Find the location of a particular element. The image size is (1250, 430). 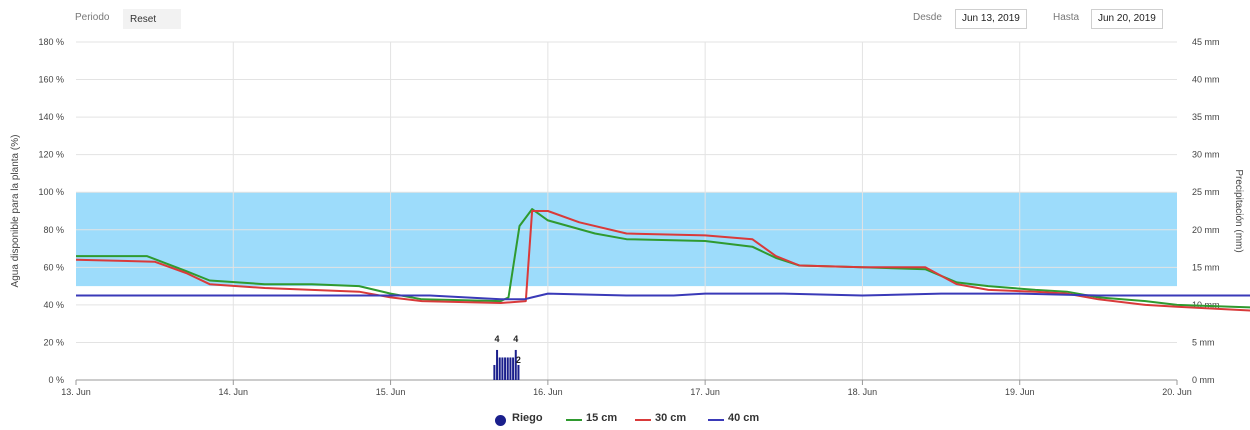

legend: Riego 15 cm 30 cm 40 cm is located at coordinates (625, 420).